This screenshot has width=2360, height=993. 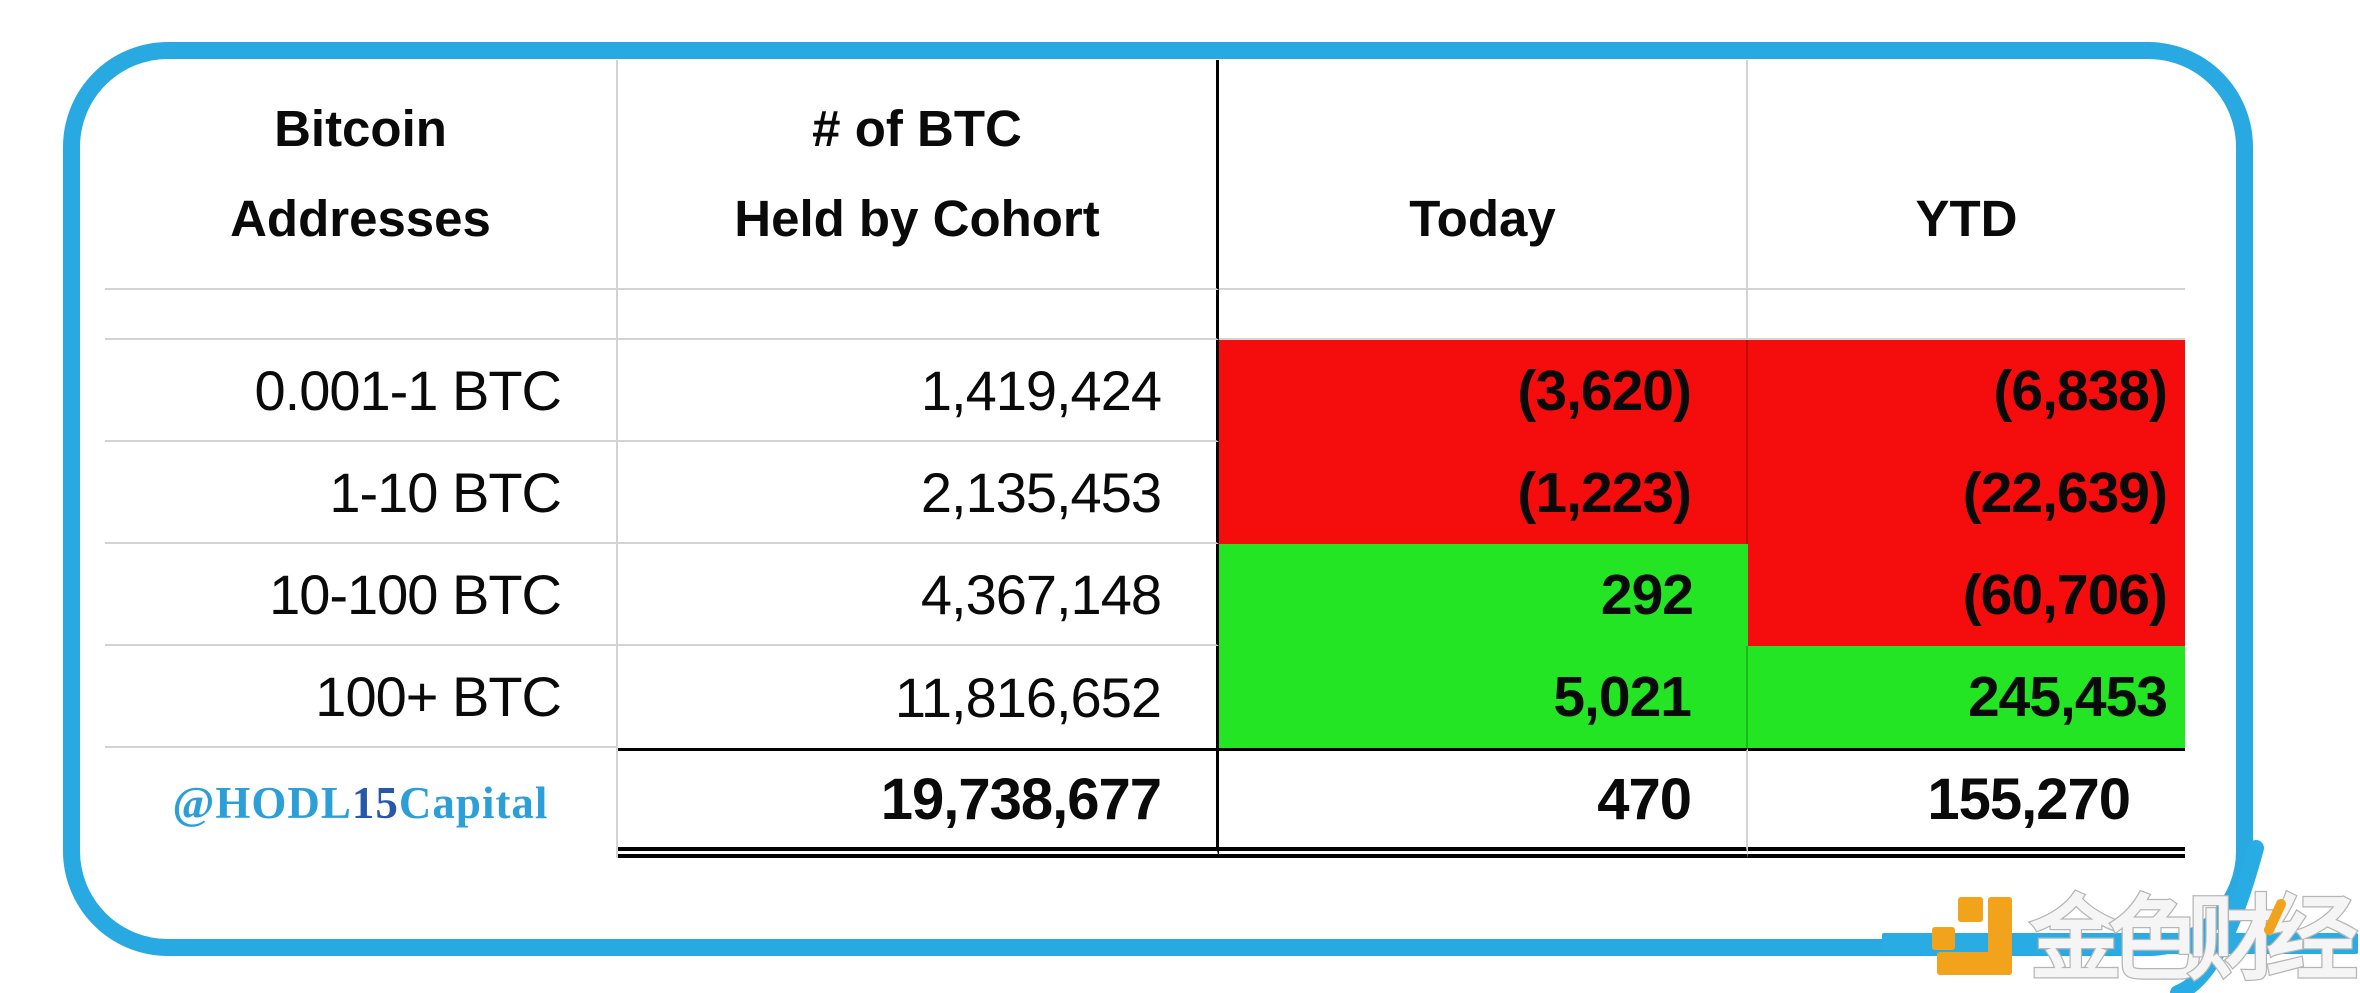 I want to click on btc-held-cell: 1,419,424, so click(x=918, y=391).